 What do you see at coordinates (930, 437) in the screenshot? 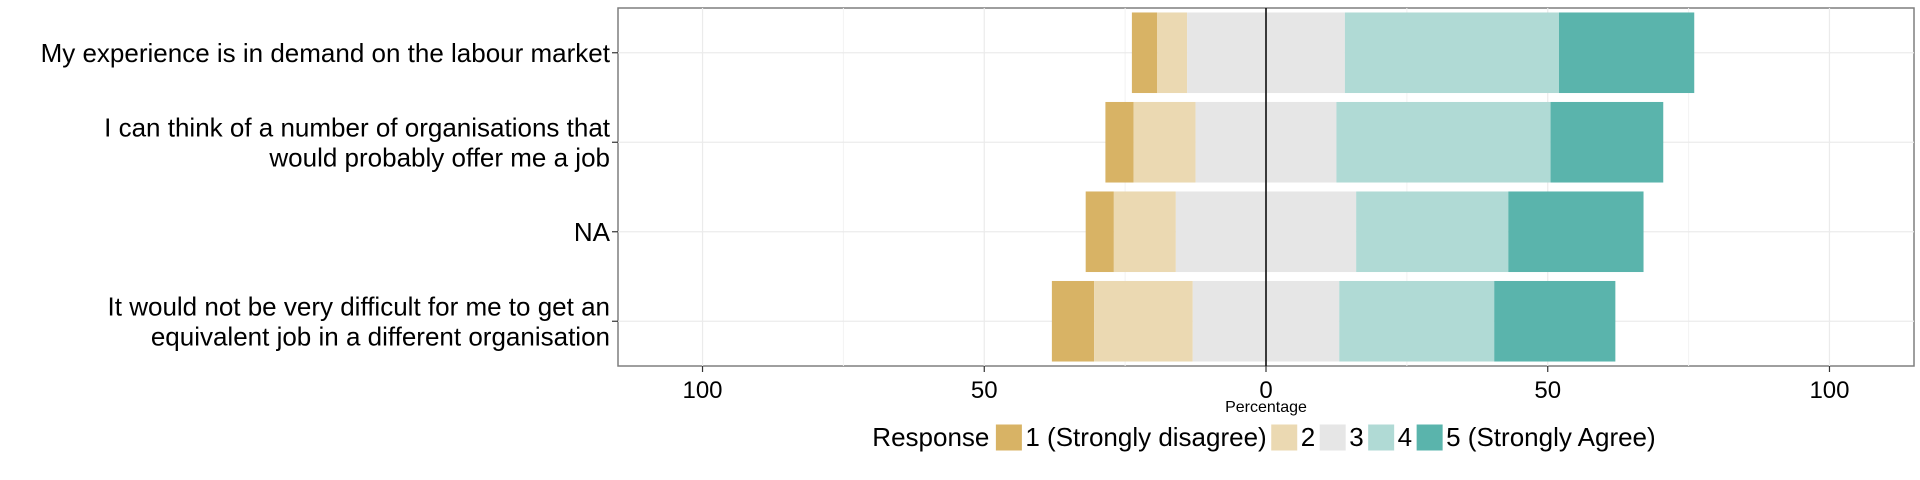
I see `legend-title: Response` at bounding box center [930, 437].